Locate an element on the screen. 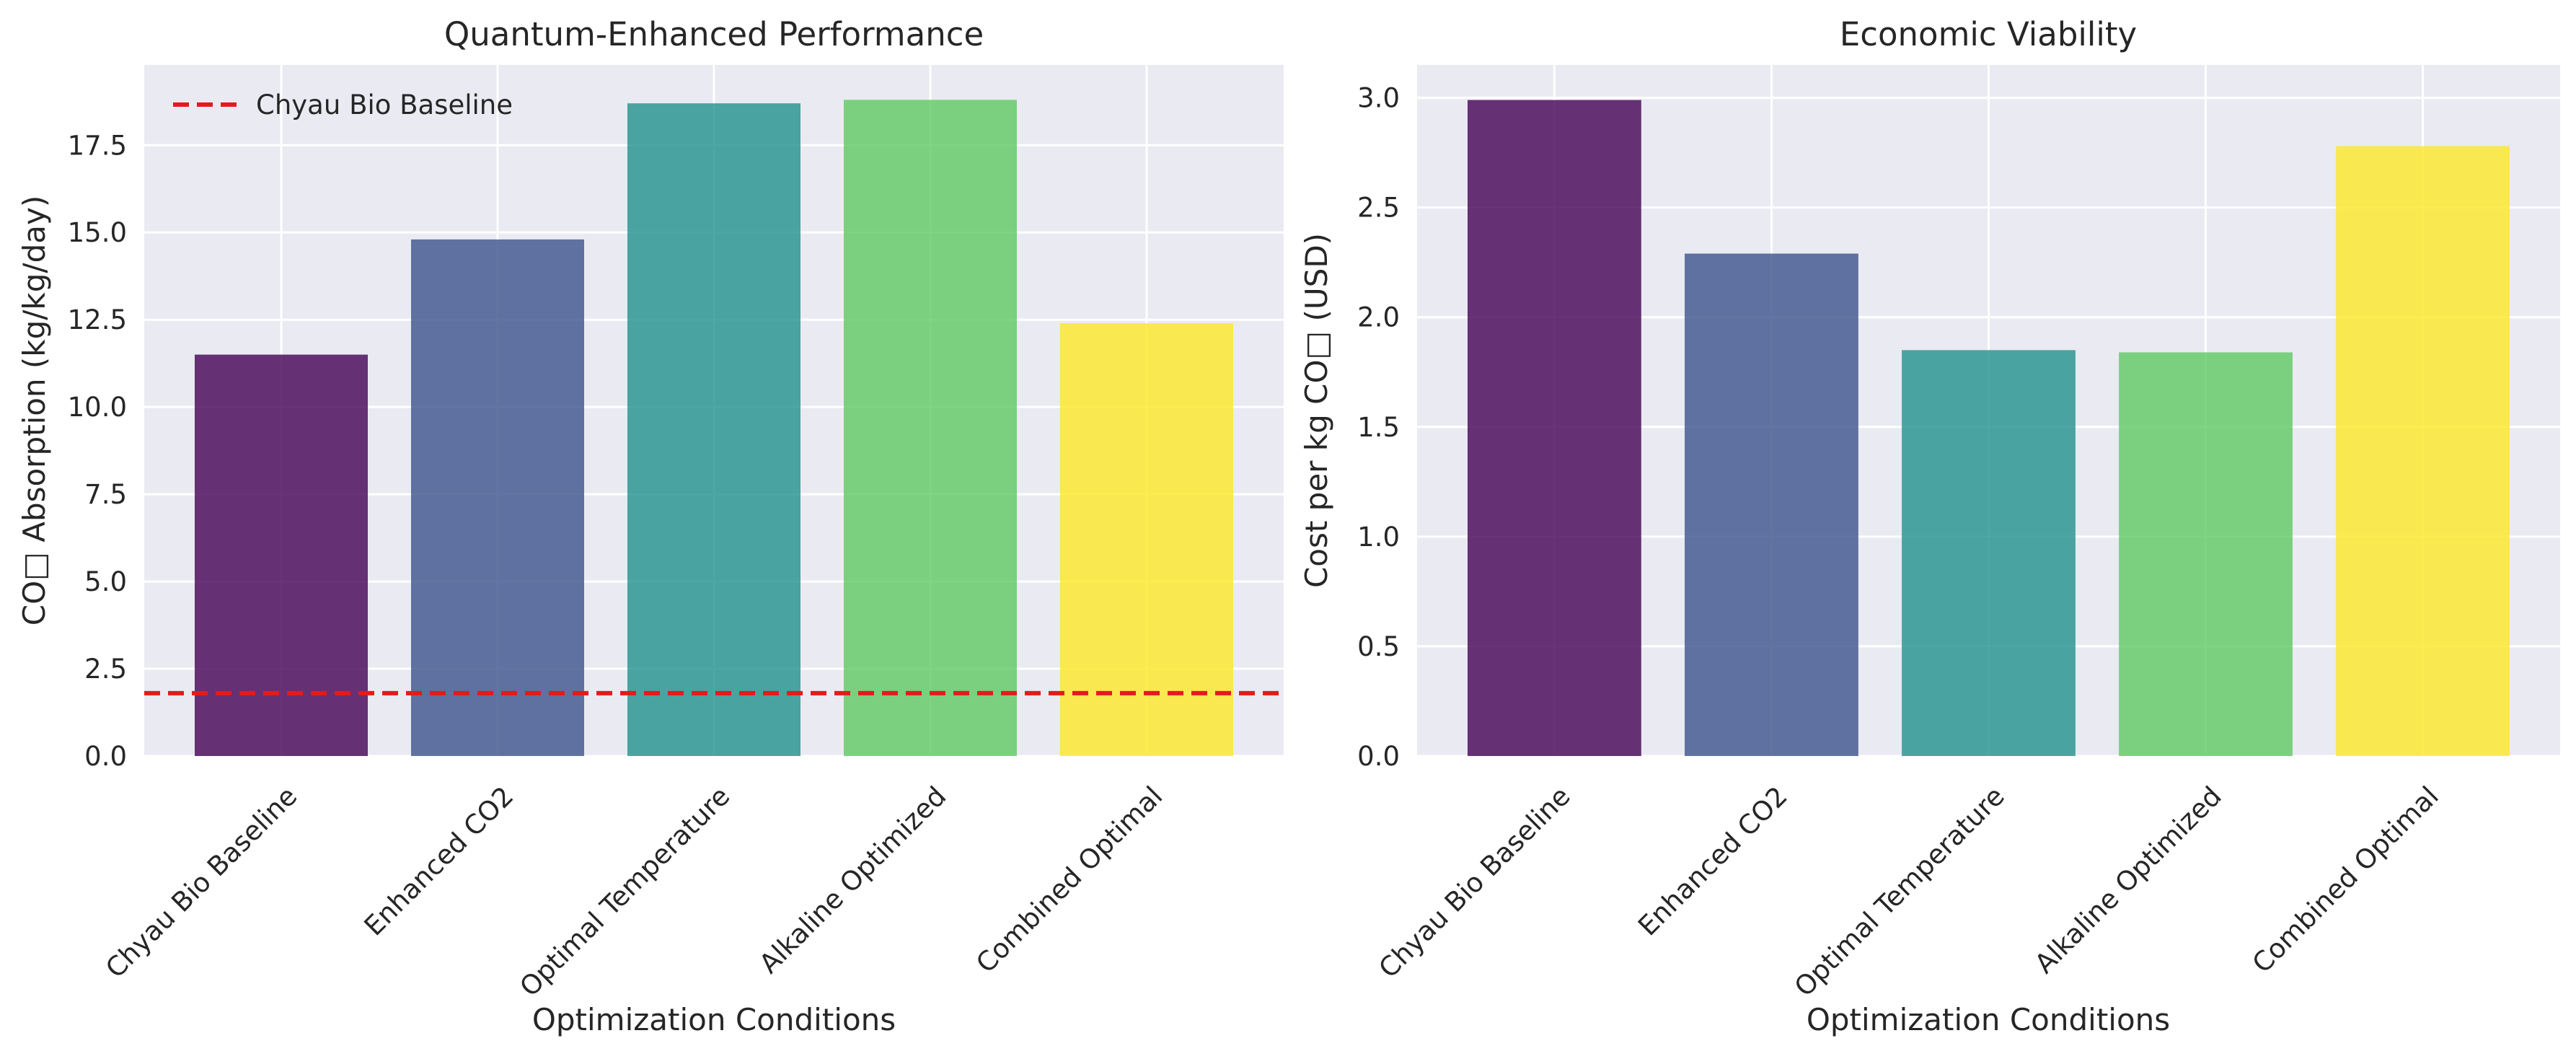 The width and height of the screenshot is (2576, 1059). y-tick-label: 3.0 is located at coordinates (1378, 98).